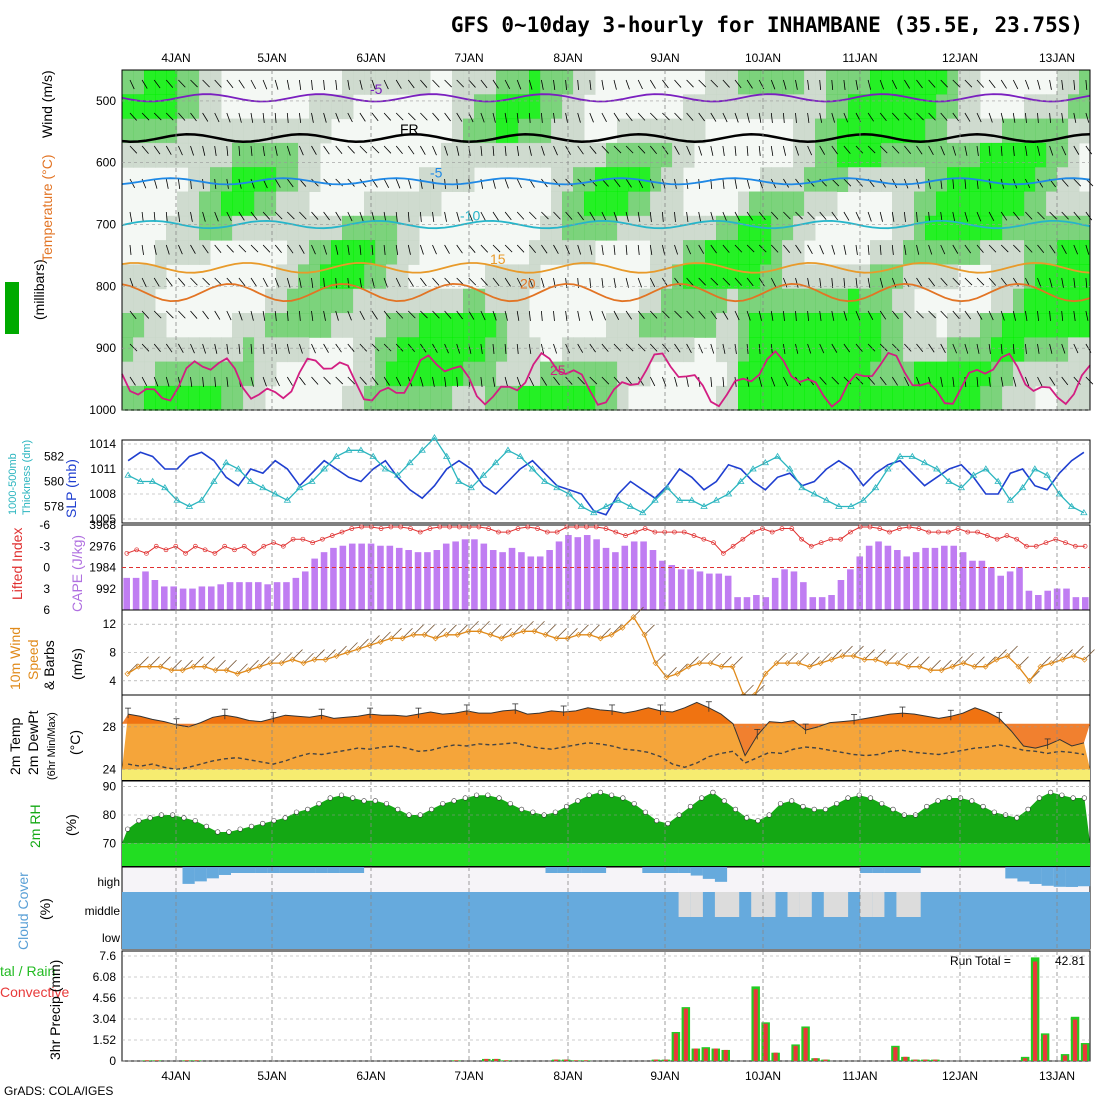  What do you see at coordinates (668, 823) in the screenshot?
I see `rh-point` at bounding box center [668, 823].